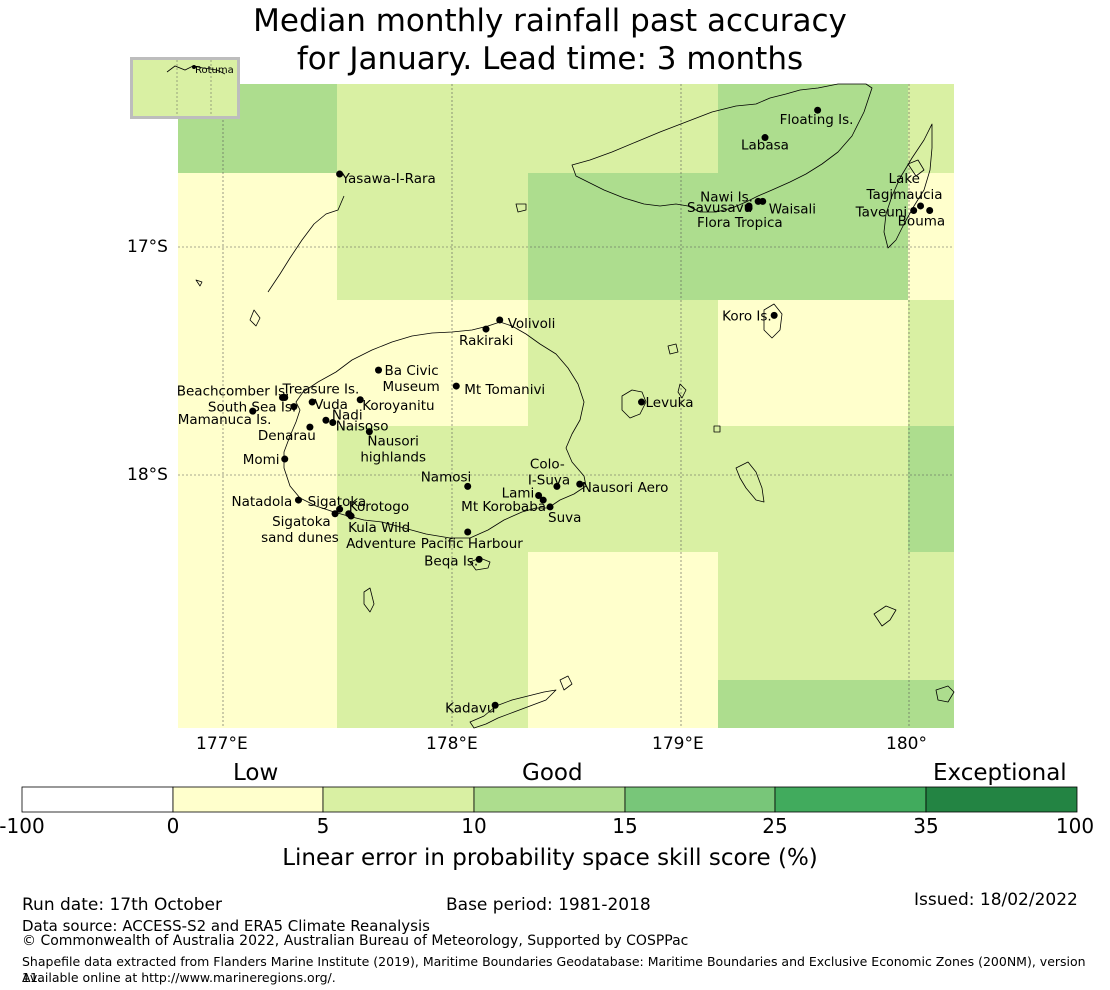 The height and width of the screenshot is (990, 1110). Describe the element at coordinates (532, 324) in the screenshot. I see `place-label: Volivoli` at that location.